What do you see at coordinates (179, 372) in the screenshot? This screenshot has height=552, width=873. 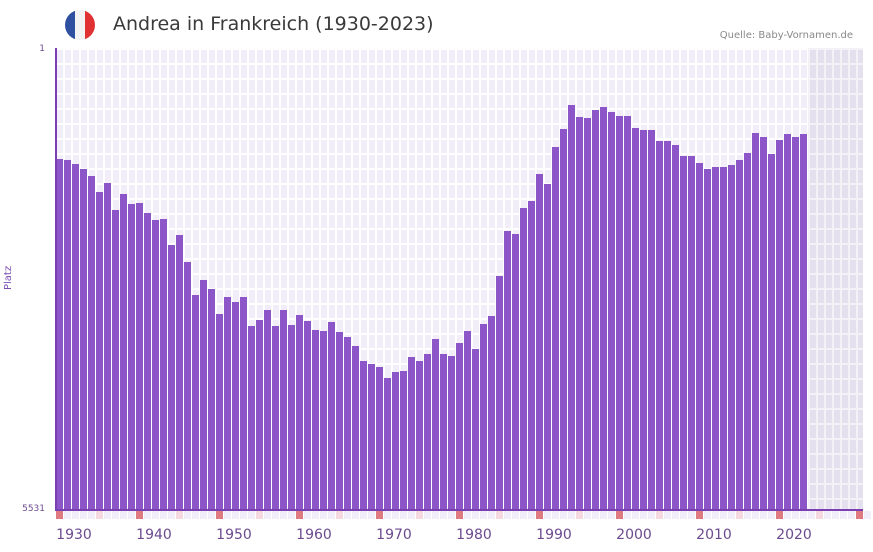 I see `bar-1945` at bounding box center [179, 372].